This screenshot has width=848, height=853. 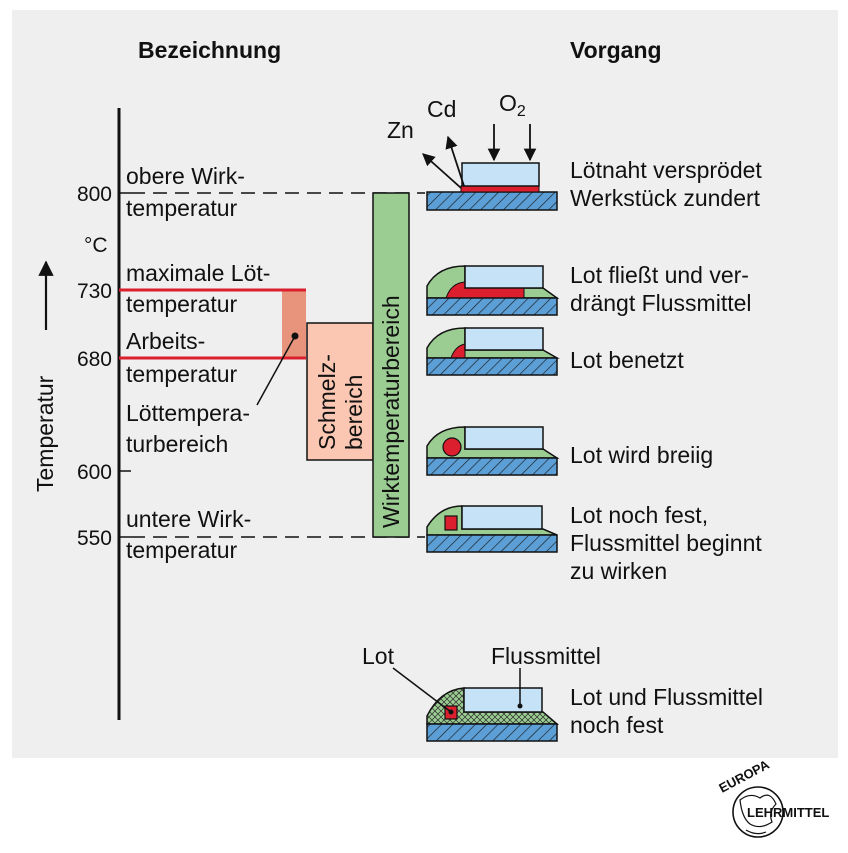 I want to click on callout-line, so click(x=276, y=370).